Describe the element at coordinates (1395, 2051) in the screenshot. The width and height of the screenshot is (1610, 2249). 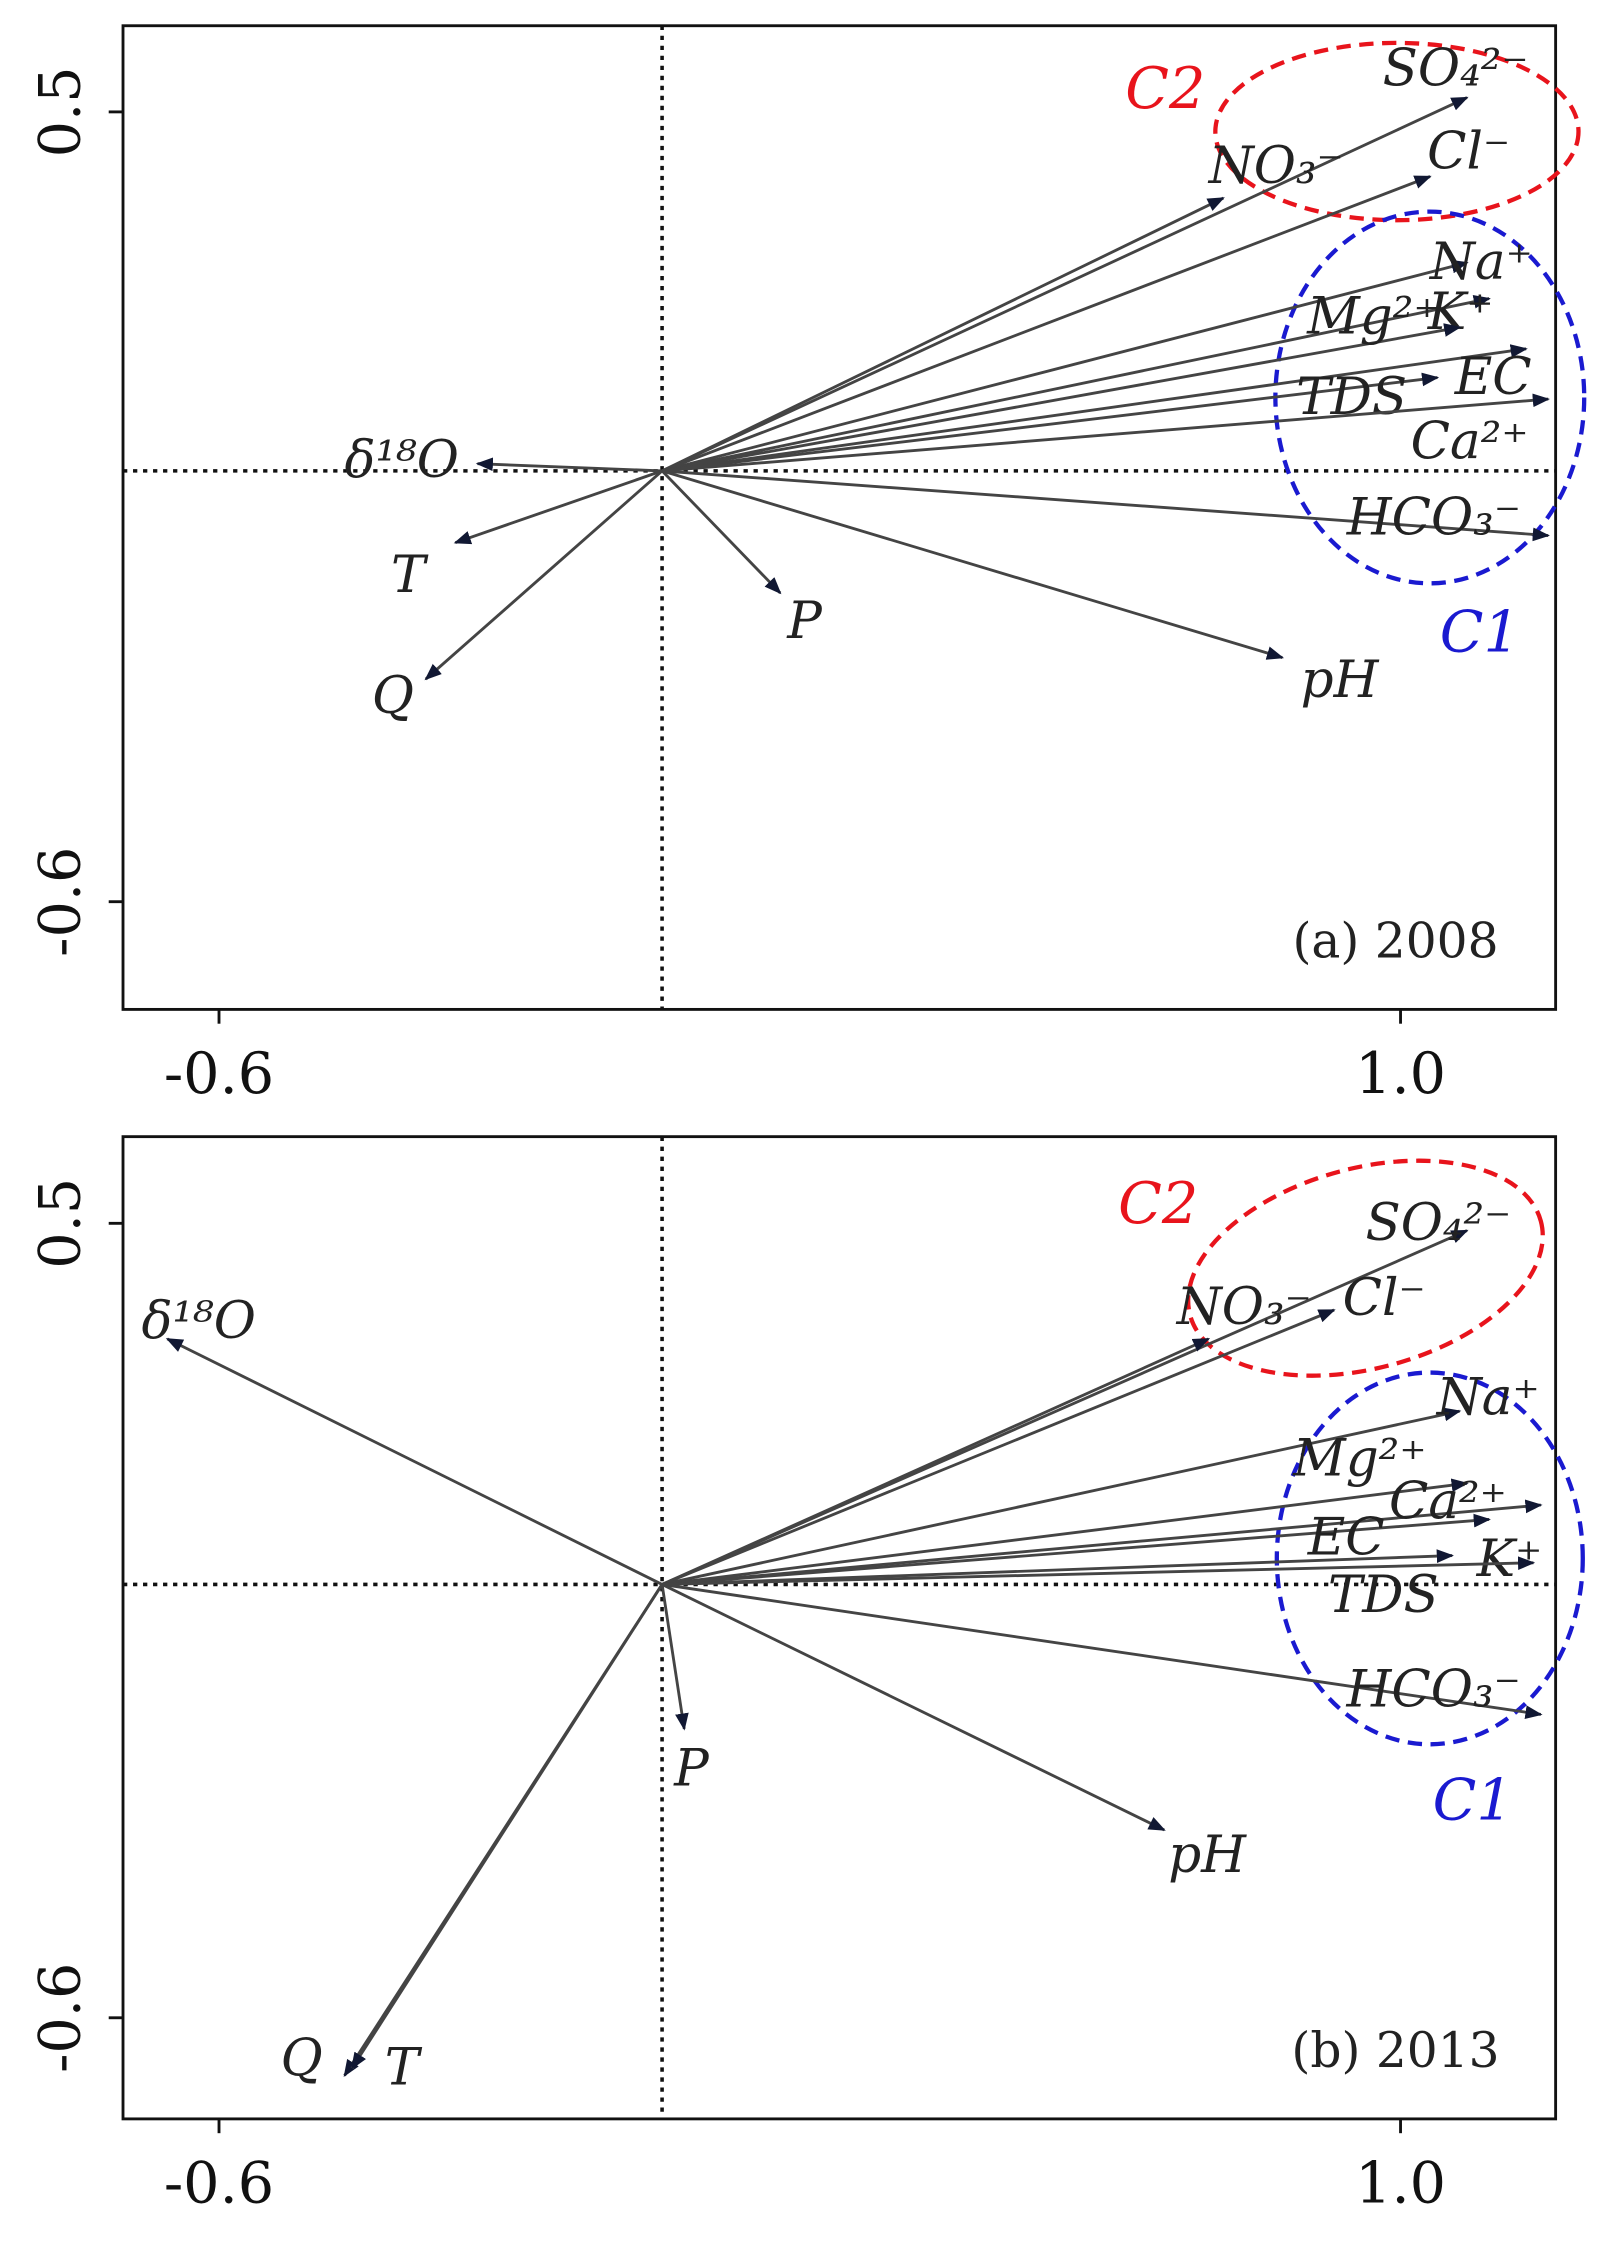
I see `panel-label: (b) 2013` at that location.